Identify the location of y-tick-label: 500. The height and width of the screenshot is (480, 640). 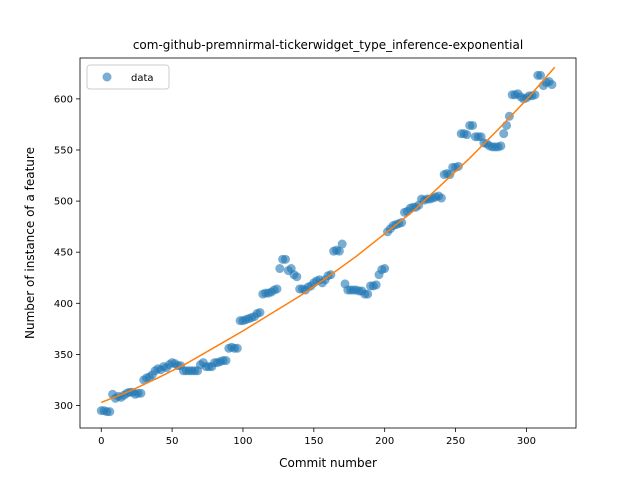
(63, 202).